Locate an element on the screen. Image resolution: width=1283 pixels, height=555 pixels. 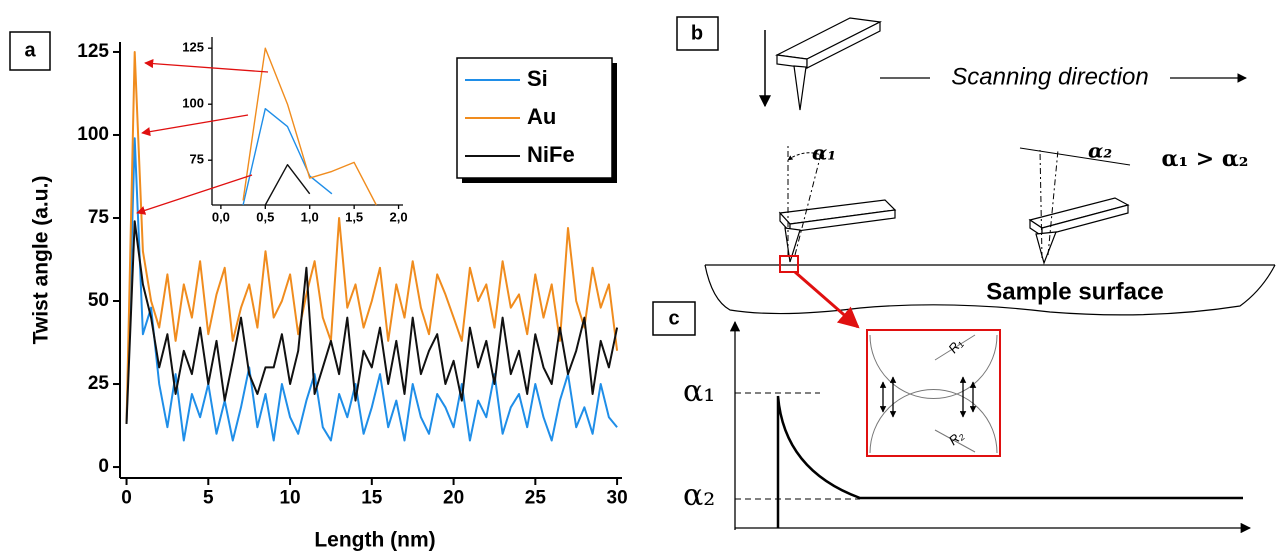
surface-label: Sample surface is located at coordinates (1074, 291).